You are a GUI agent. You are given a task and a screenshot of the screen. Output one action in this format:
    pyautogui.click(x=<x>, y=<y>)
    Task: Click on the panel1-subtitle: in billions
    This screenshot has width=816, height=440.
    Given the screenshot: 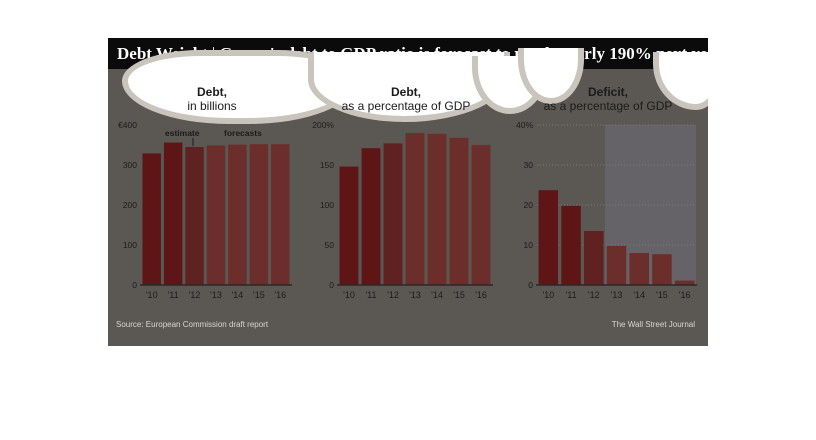 What is the action you would take?
    pyautogui.click(x=212, y=106)
    